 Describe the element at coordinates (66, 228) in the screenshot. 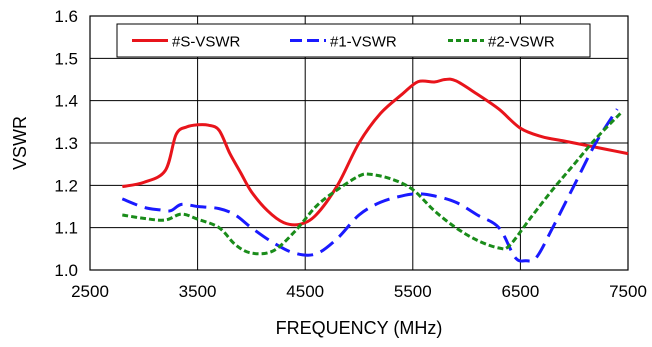

I see `y-tick-label: 1.1` at that location.